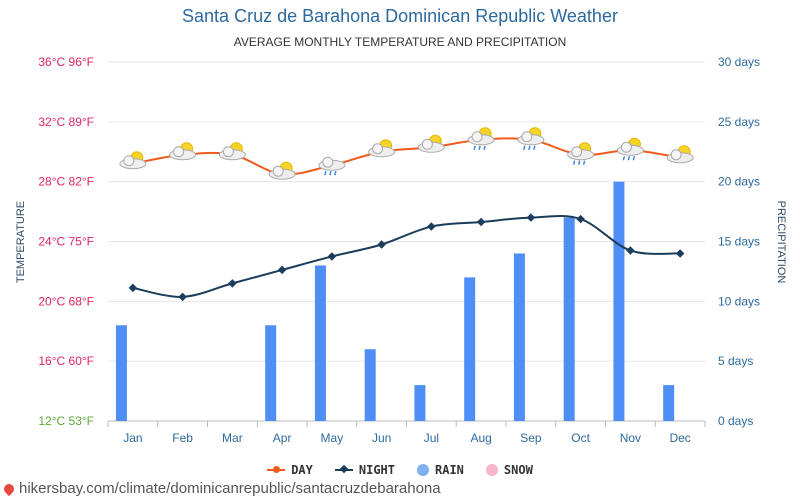 This screenshot has width=800, height=500. Describe the element at coordinates (735, 421) in the screenshot. I see `right-tick-label: 0 days` at that location.